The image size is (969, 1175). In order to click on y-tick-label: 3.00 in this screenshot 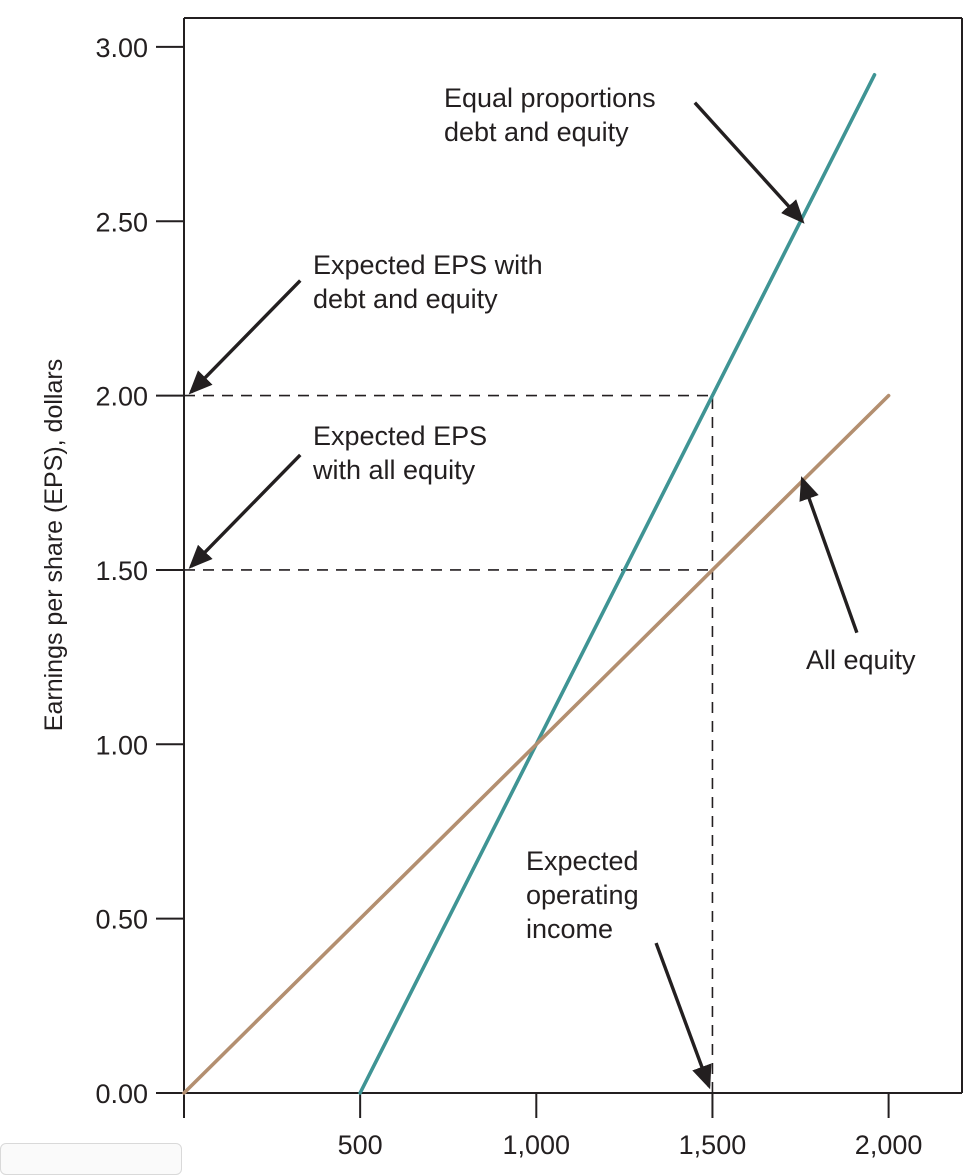, I will do `click(121, 48)`.